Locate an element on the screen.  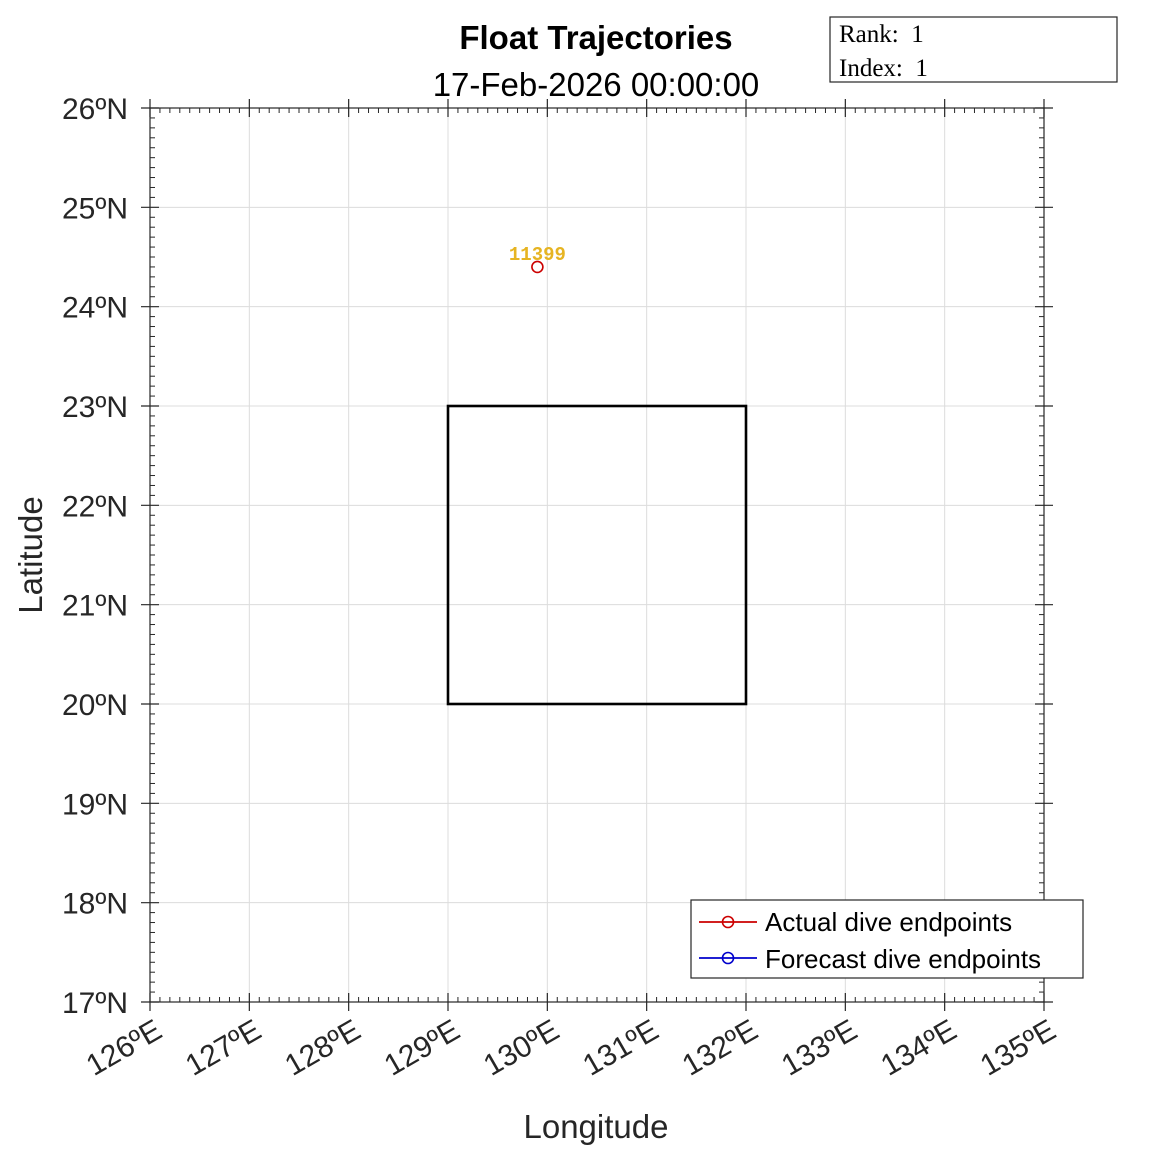
info-index: Index: 1 is located at coordinates (883, 68).